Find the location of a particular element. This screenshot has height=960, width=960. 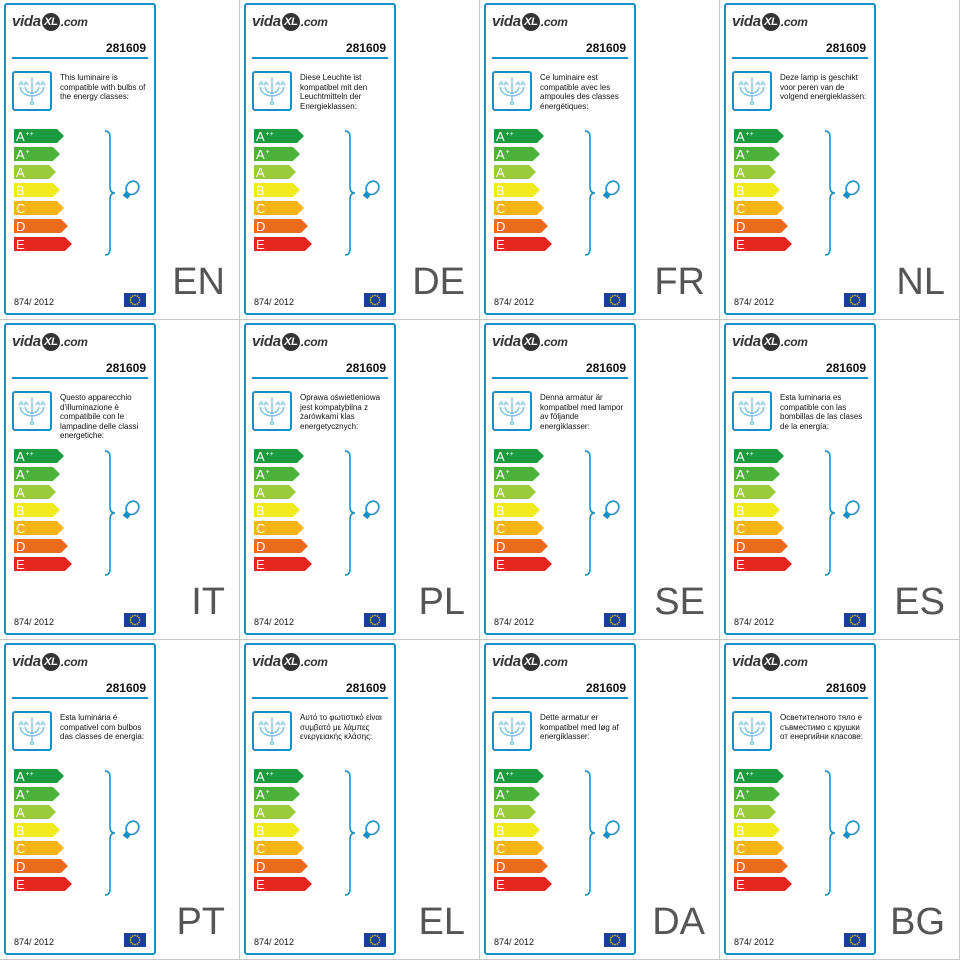

class-letter: E is located at coordinates (260, 564).